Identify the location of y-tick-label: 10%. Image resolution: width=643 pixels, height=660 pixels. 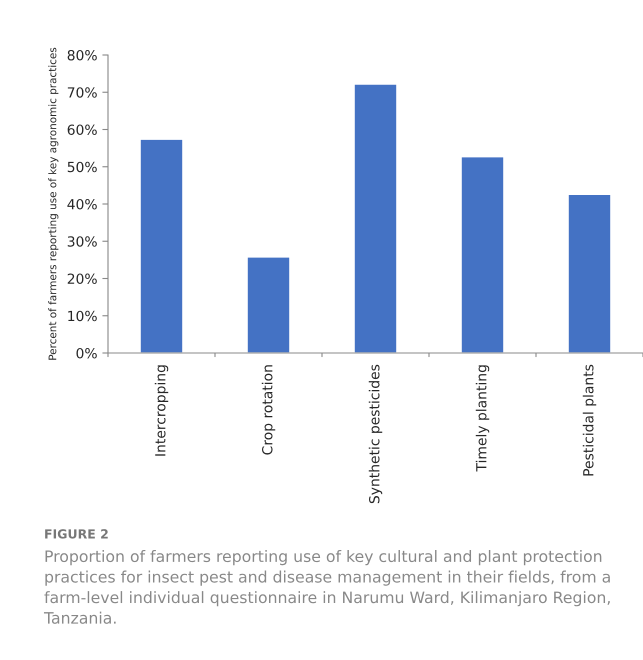
(82, 316).